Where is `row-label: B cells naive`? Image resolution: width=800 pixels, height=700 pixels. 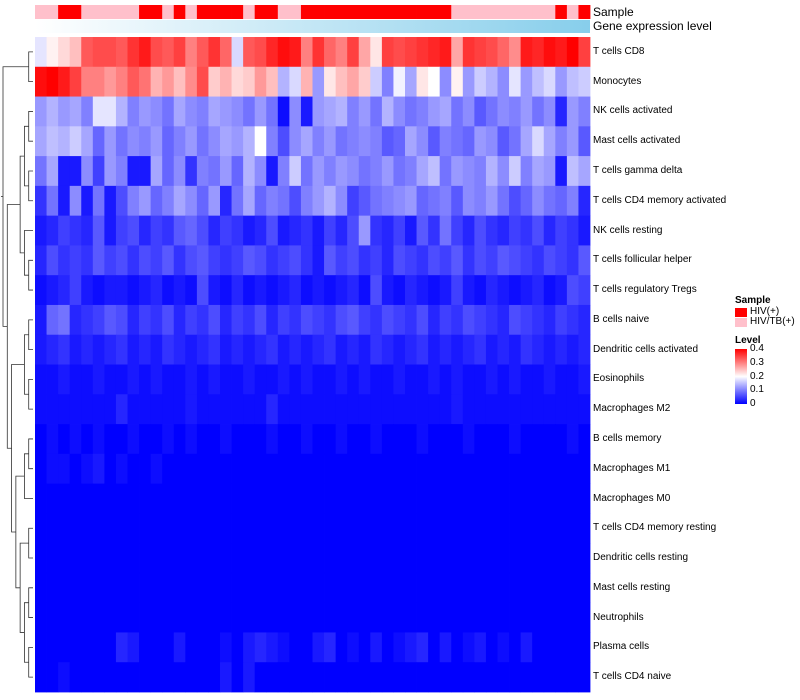
row-label: B cells naive is located at coordinates (621, 319).